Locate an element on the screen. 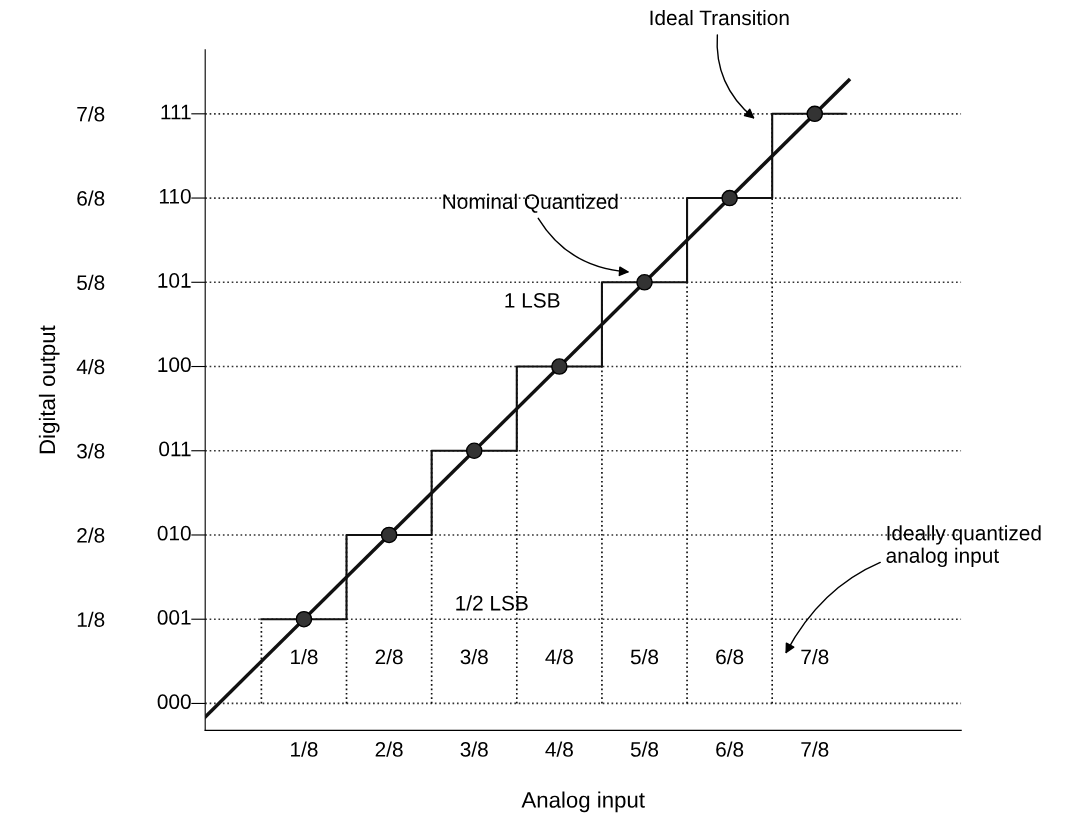  y-tick-label: 3/8 is located at coordinates (91, 451).